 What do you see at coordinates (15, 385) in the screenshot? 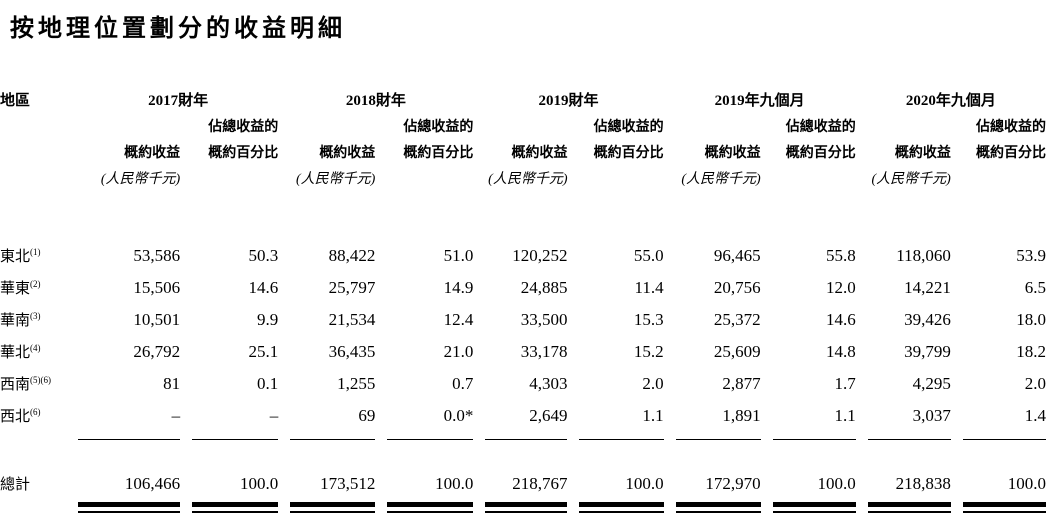
I see `region-name: 西南` at bounding box center [15, 385].